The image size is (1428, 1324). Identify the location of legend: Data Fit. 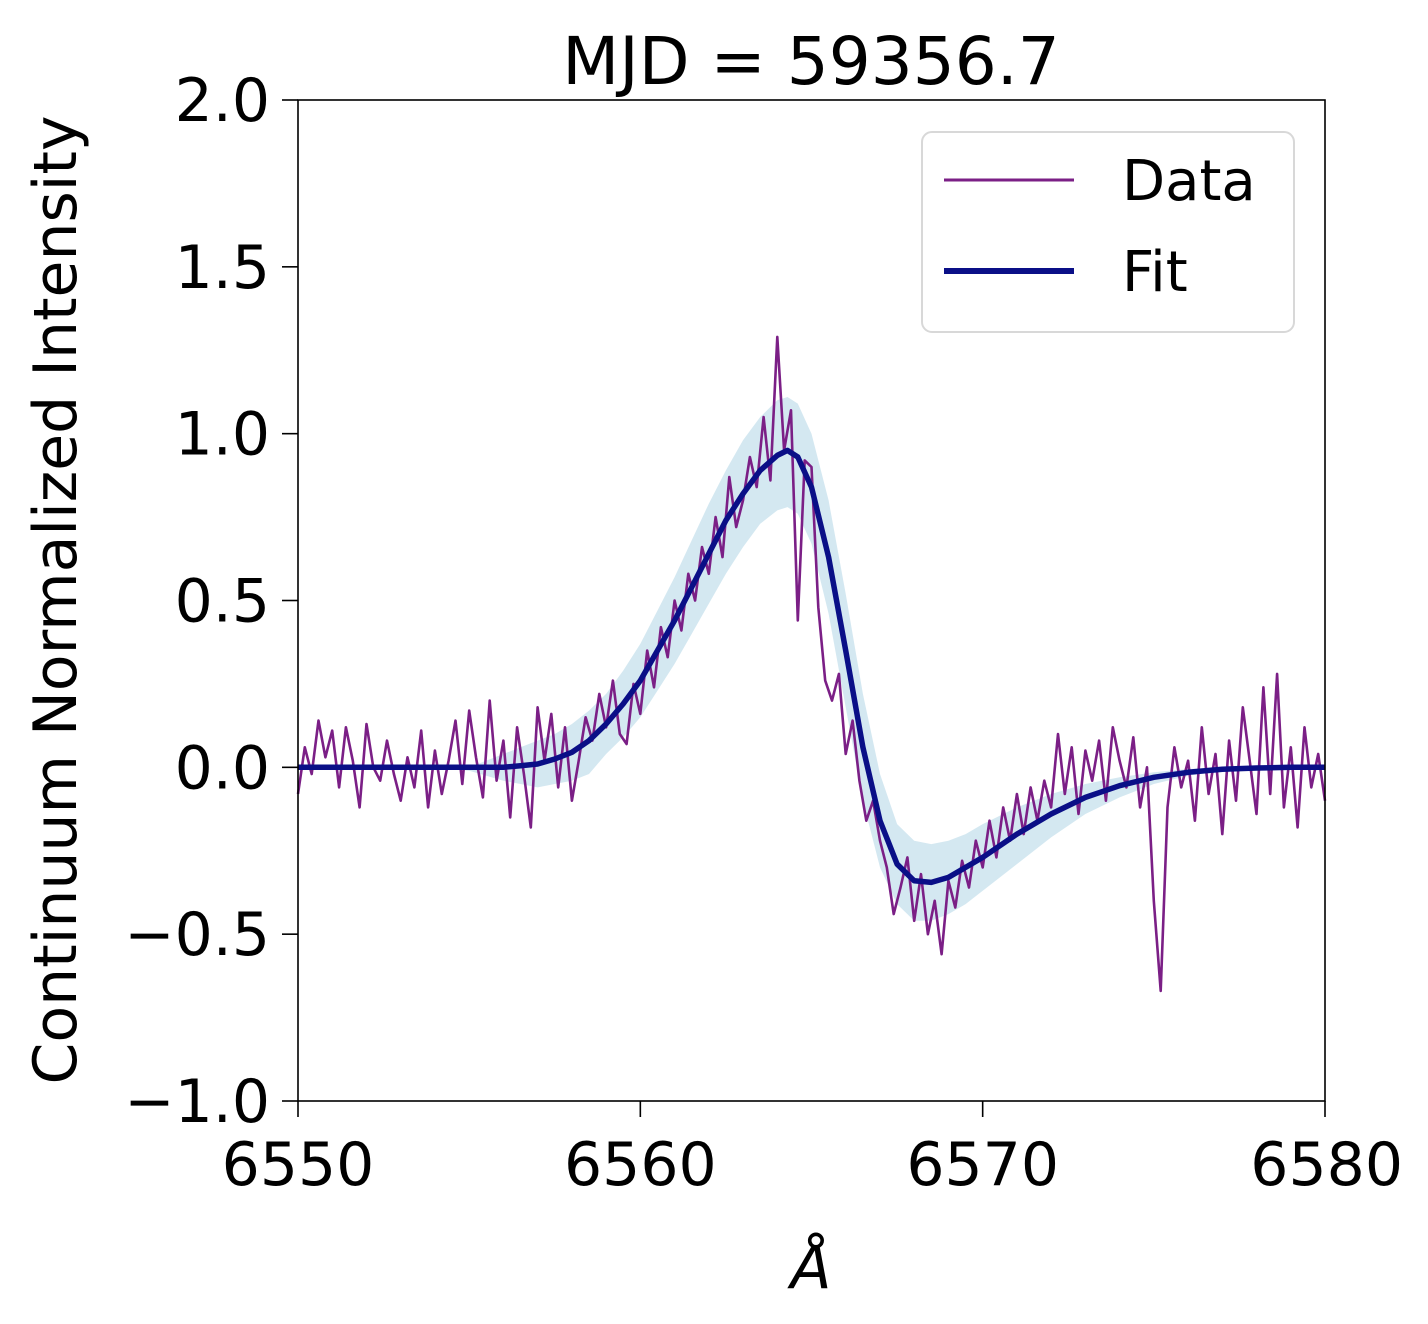
(1108, 232).